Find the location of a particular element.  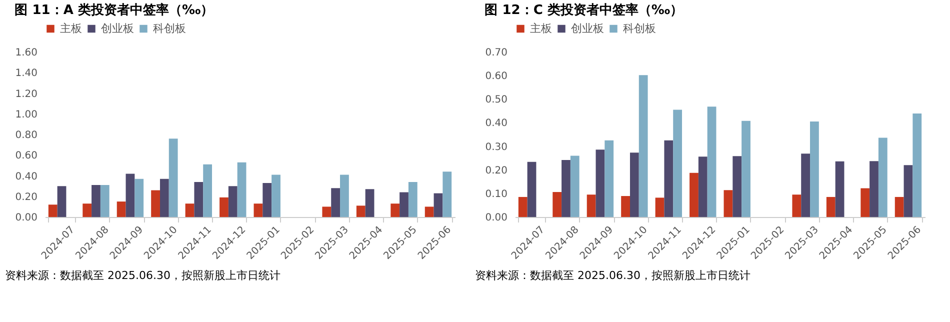

y-tick-label: 0.70 is located at coordinates (496, 53).